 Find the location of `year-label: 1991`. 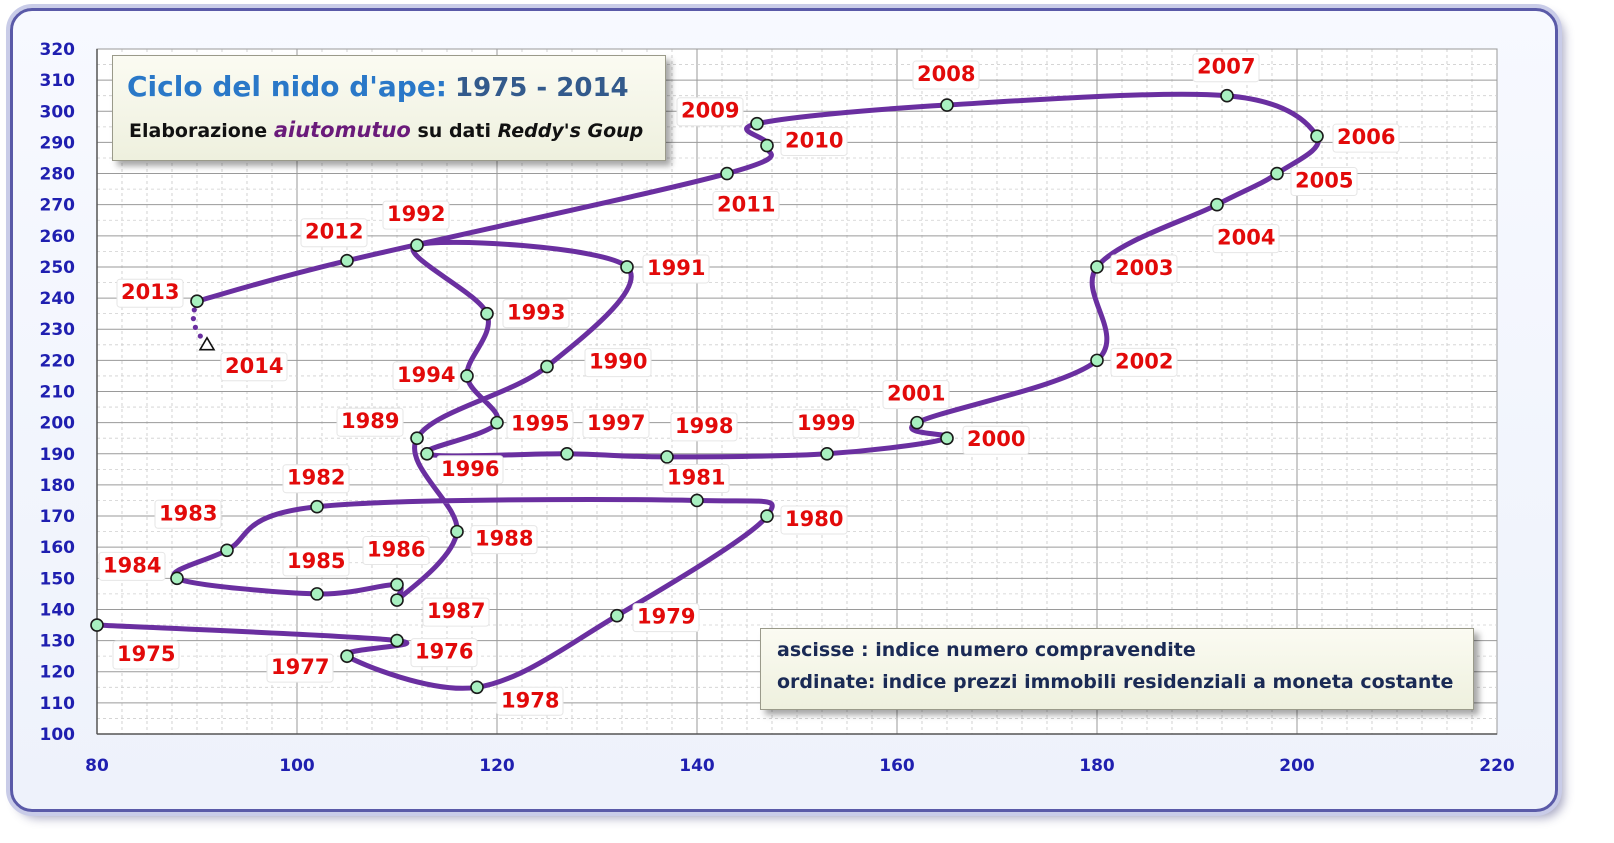

year-label: 1991 is located at coordinates (676, 268).